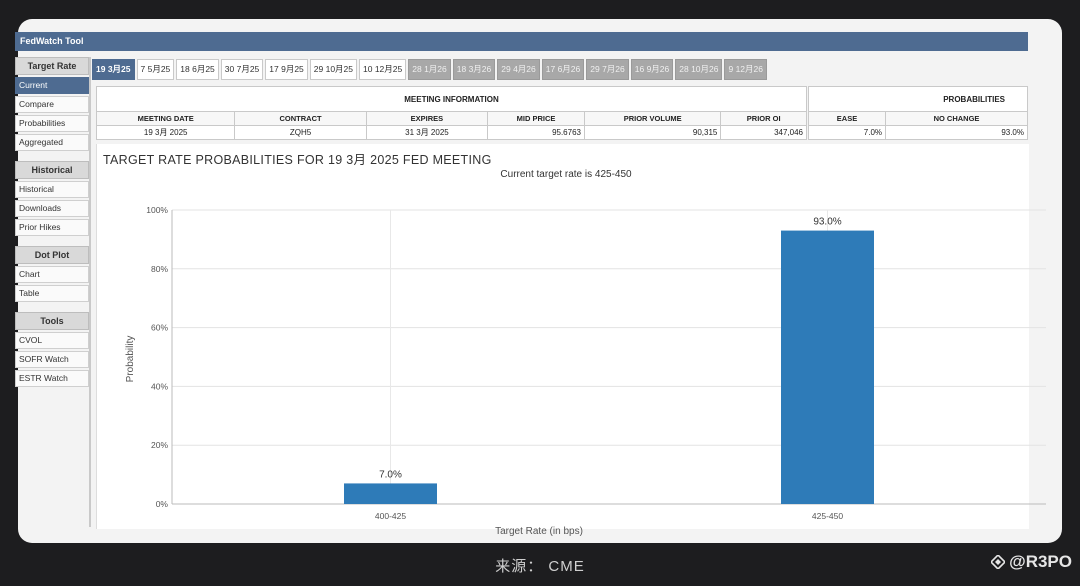 This screenshot has width=1080, height=586. What do you see at coordinates (474, 69) in the screenshot?
I see `tab-meeting-date: 18 3月26` at bounding box center [474, 69].